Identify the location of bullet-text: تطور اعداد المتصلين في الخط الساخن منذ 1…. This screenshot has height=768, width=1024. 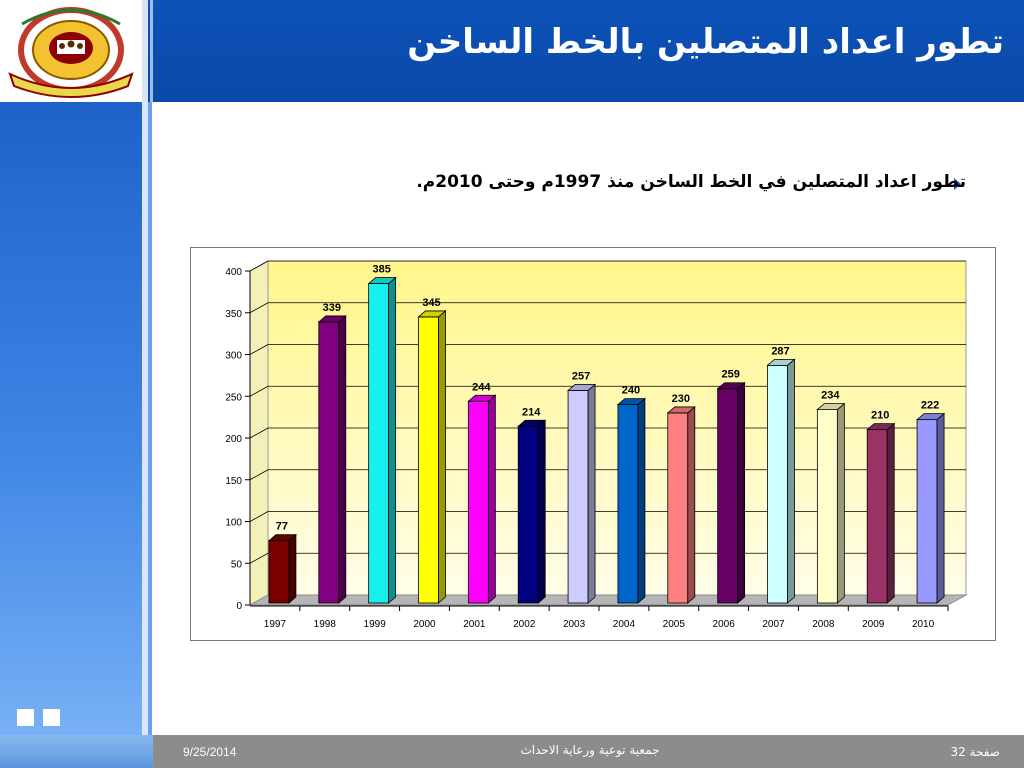
(691, 182).